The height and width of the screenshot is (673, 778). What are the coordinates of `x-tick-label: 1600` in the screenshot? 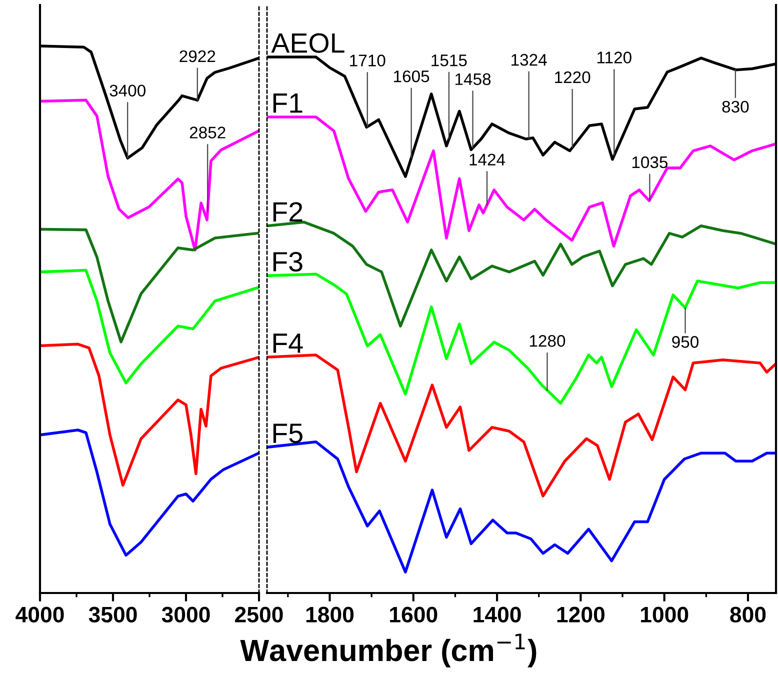 It's located at (414, 614).